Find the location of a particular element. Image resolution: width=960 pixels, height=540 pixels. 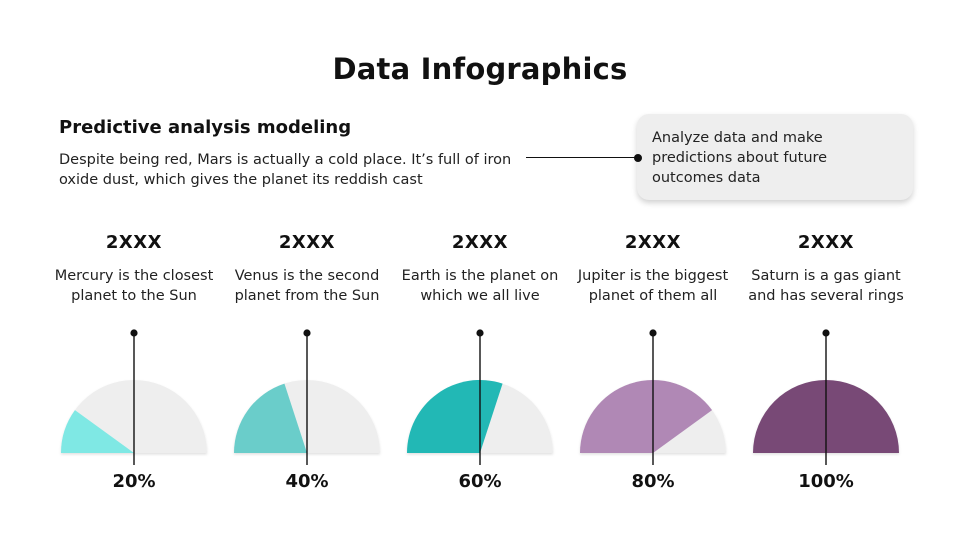

item-description: Venus is the second planet from the Sun is located at coordinates (307, 286).